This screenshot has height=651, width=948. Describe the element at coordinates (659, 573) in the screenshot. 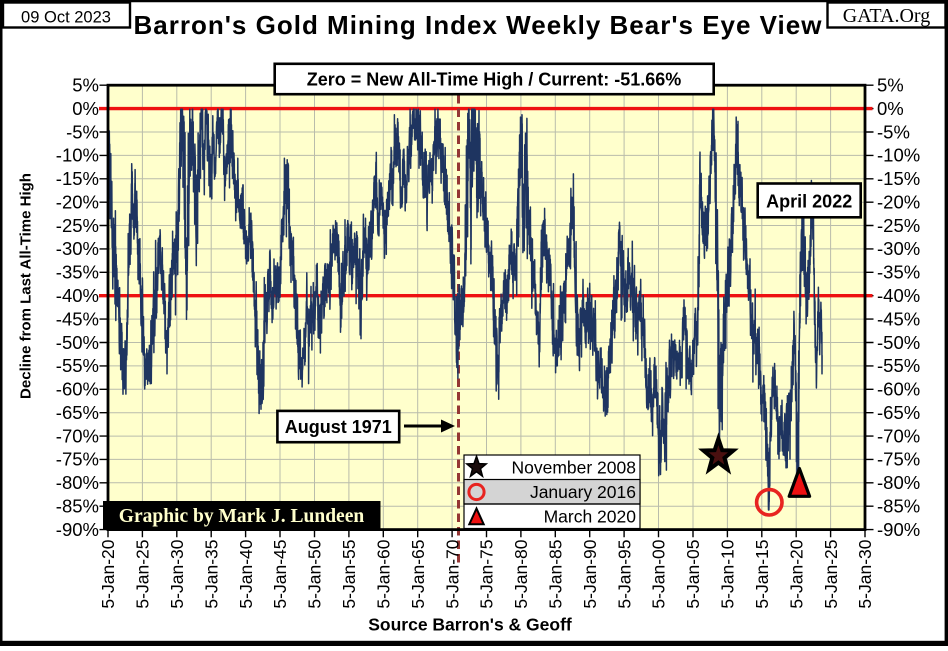

I see `svg-text: 5-Jan-00` at that location.